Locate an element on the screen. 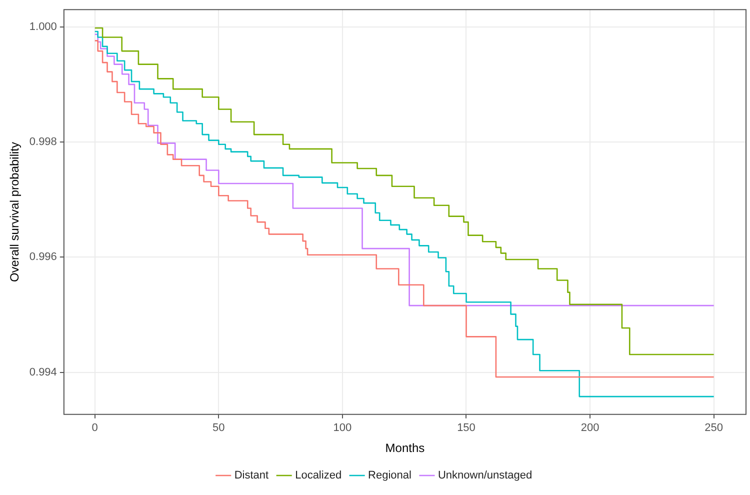  y-tick-label: 0.994 is located at coordinates (43, 372).